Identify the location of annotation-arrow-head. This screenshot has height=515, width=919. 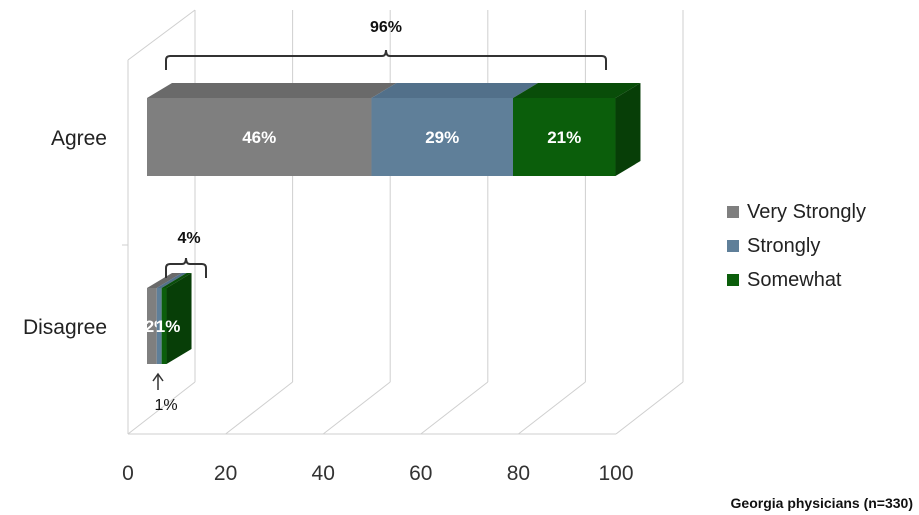
(158, 377).